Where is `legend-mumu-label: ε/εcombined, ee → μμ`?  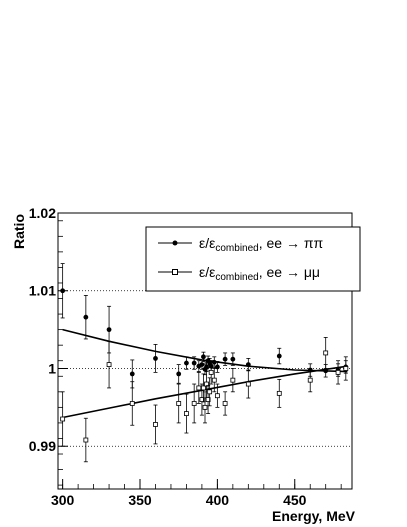 legend-mumu-label: ε/εcombined, ee → μμ is located at coordinates (259, 273).